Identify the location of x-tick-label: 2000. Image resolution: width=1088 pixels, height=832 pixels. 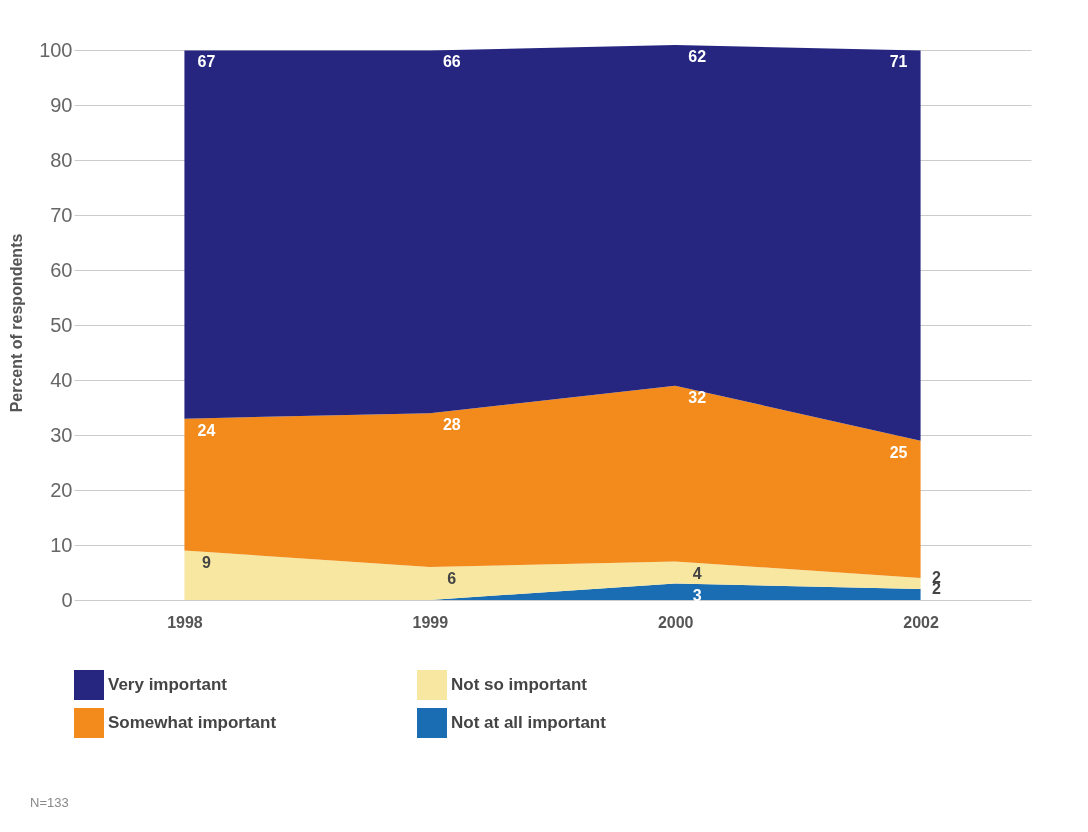
(675, 622).